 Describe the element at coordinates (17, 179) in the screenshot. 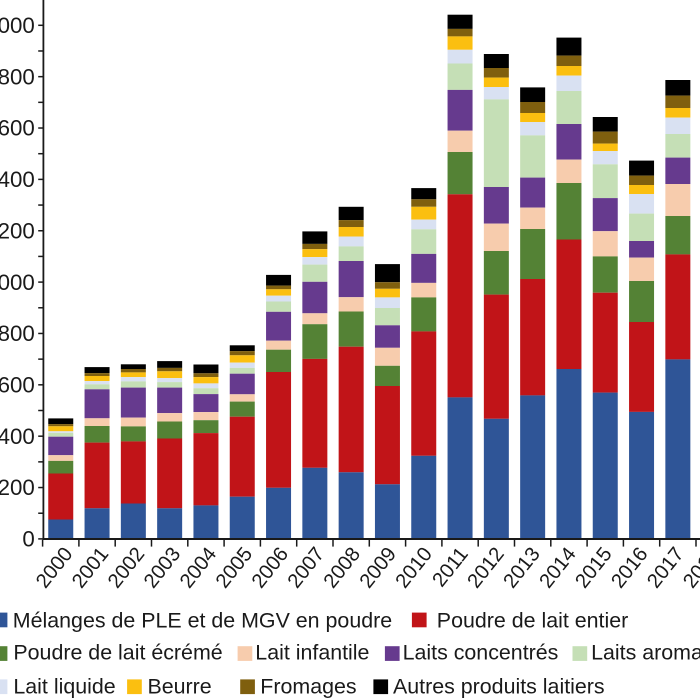

I see `svg-text: 1 400` at that location.